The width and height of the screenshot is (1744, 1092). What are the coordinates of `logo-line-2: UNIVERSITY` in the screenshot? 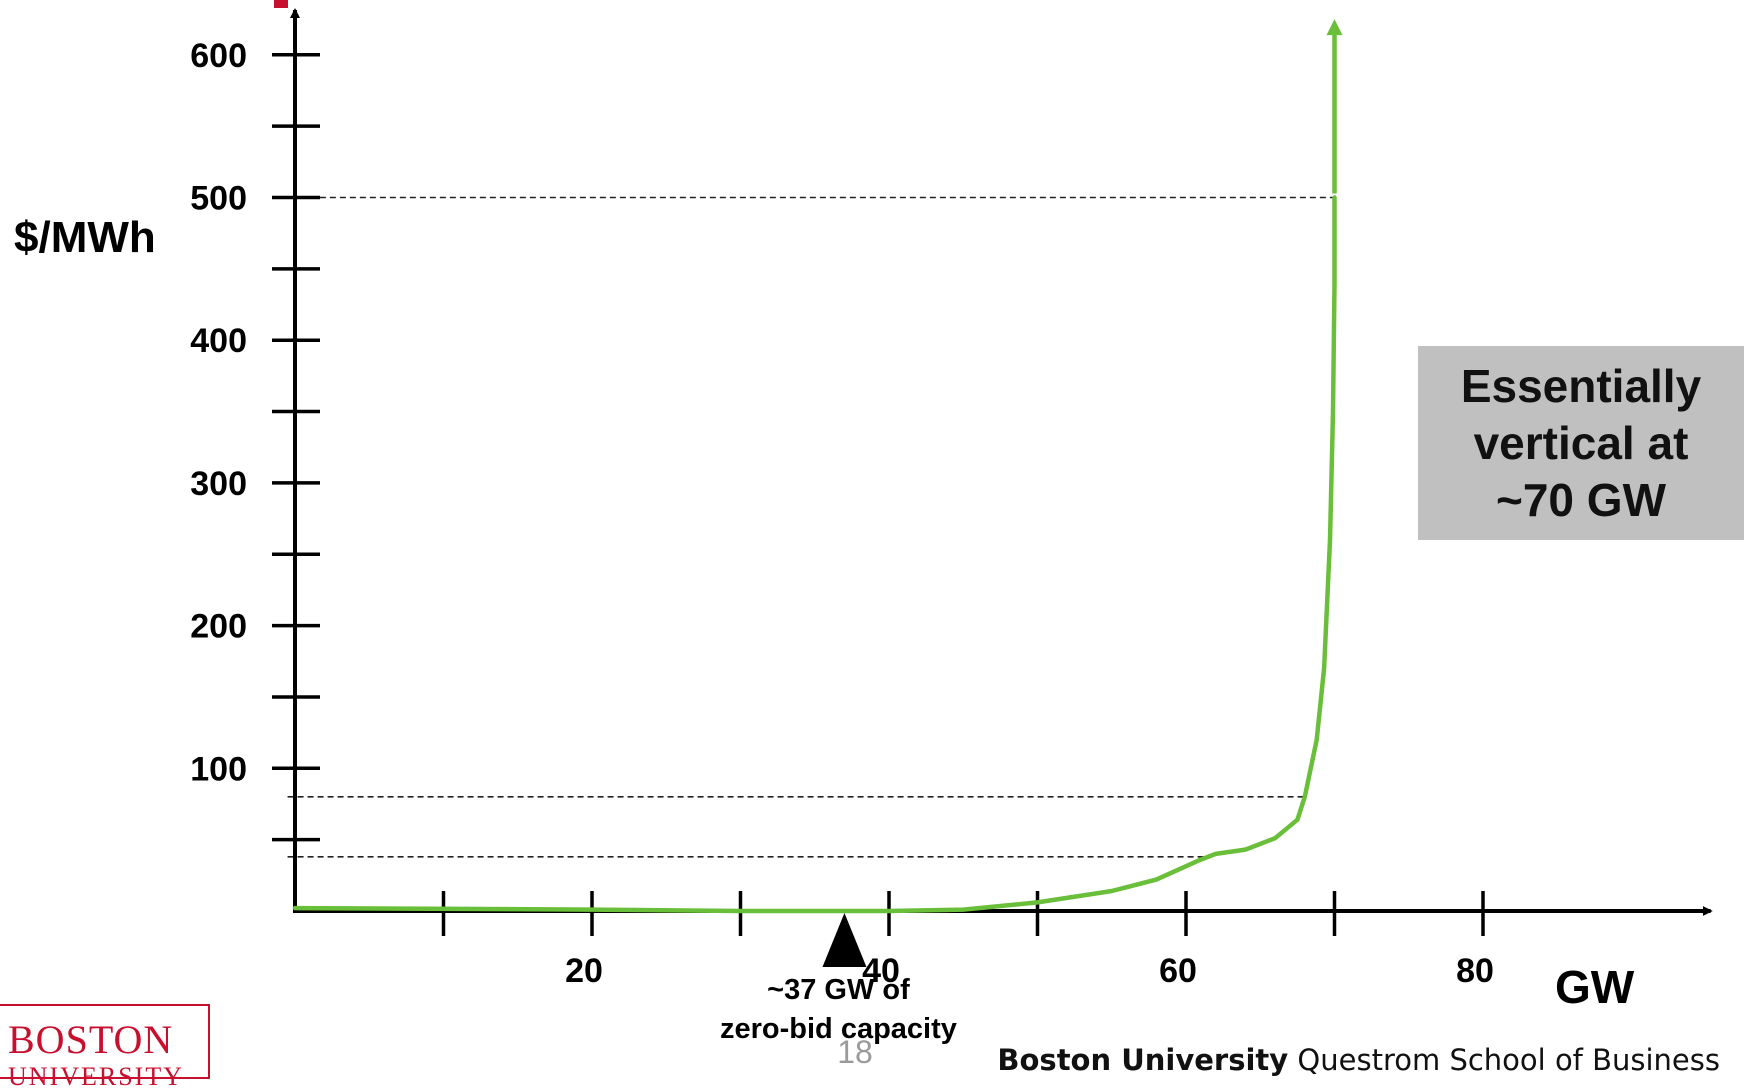 It's located at (96, 1077).